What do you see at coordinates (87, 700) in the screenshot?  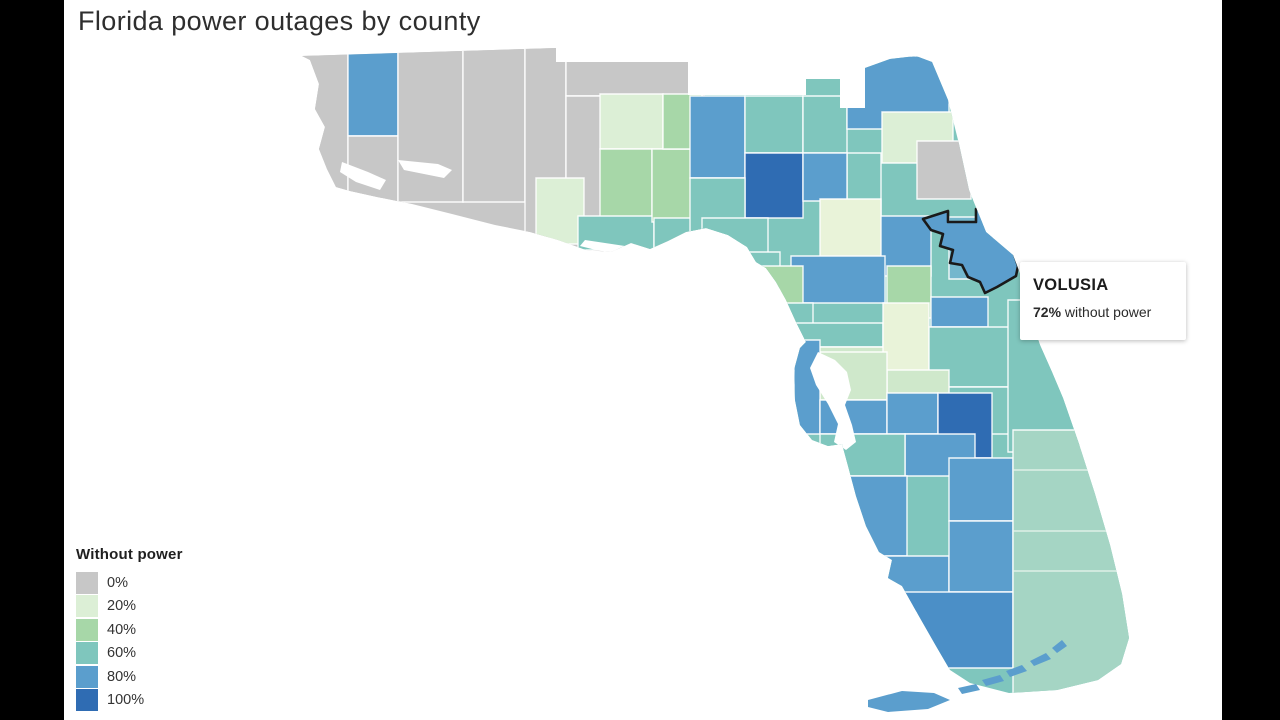 I see `legend-swatch-100%` at bounding box center [87, 700].